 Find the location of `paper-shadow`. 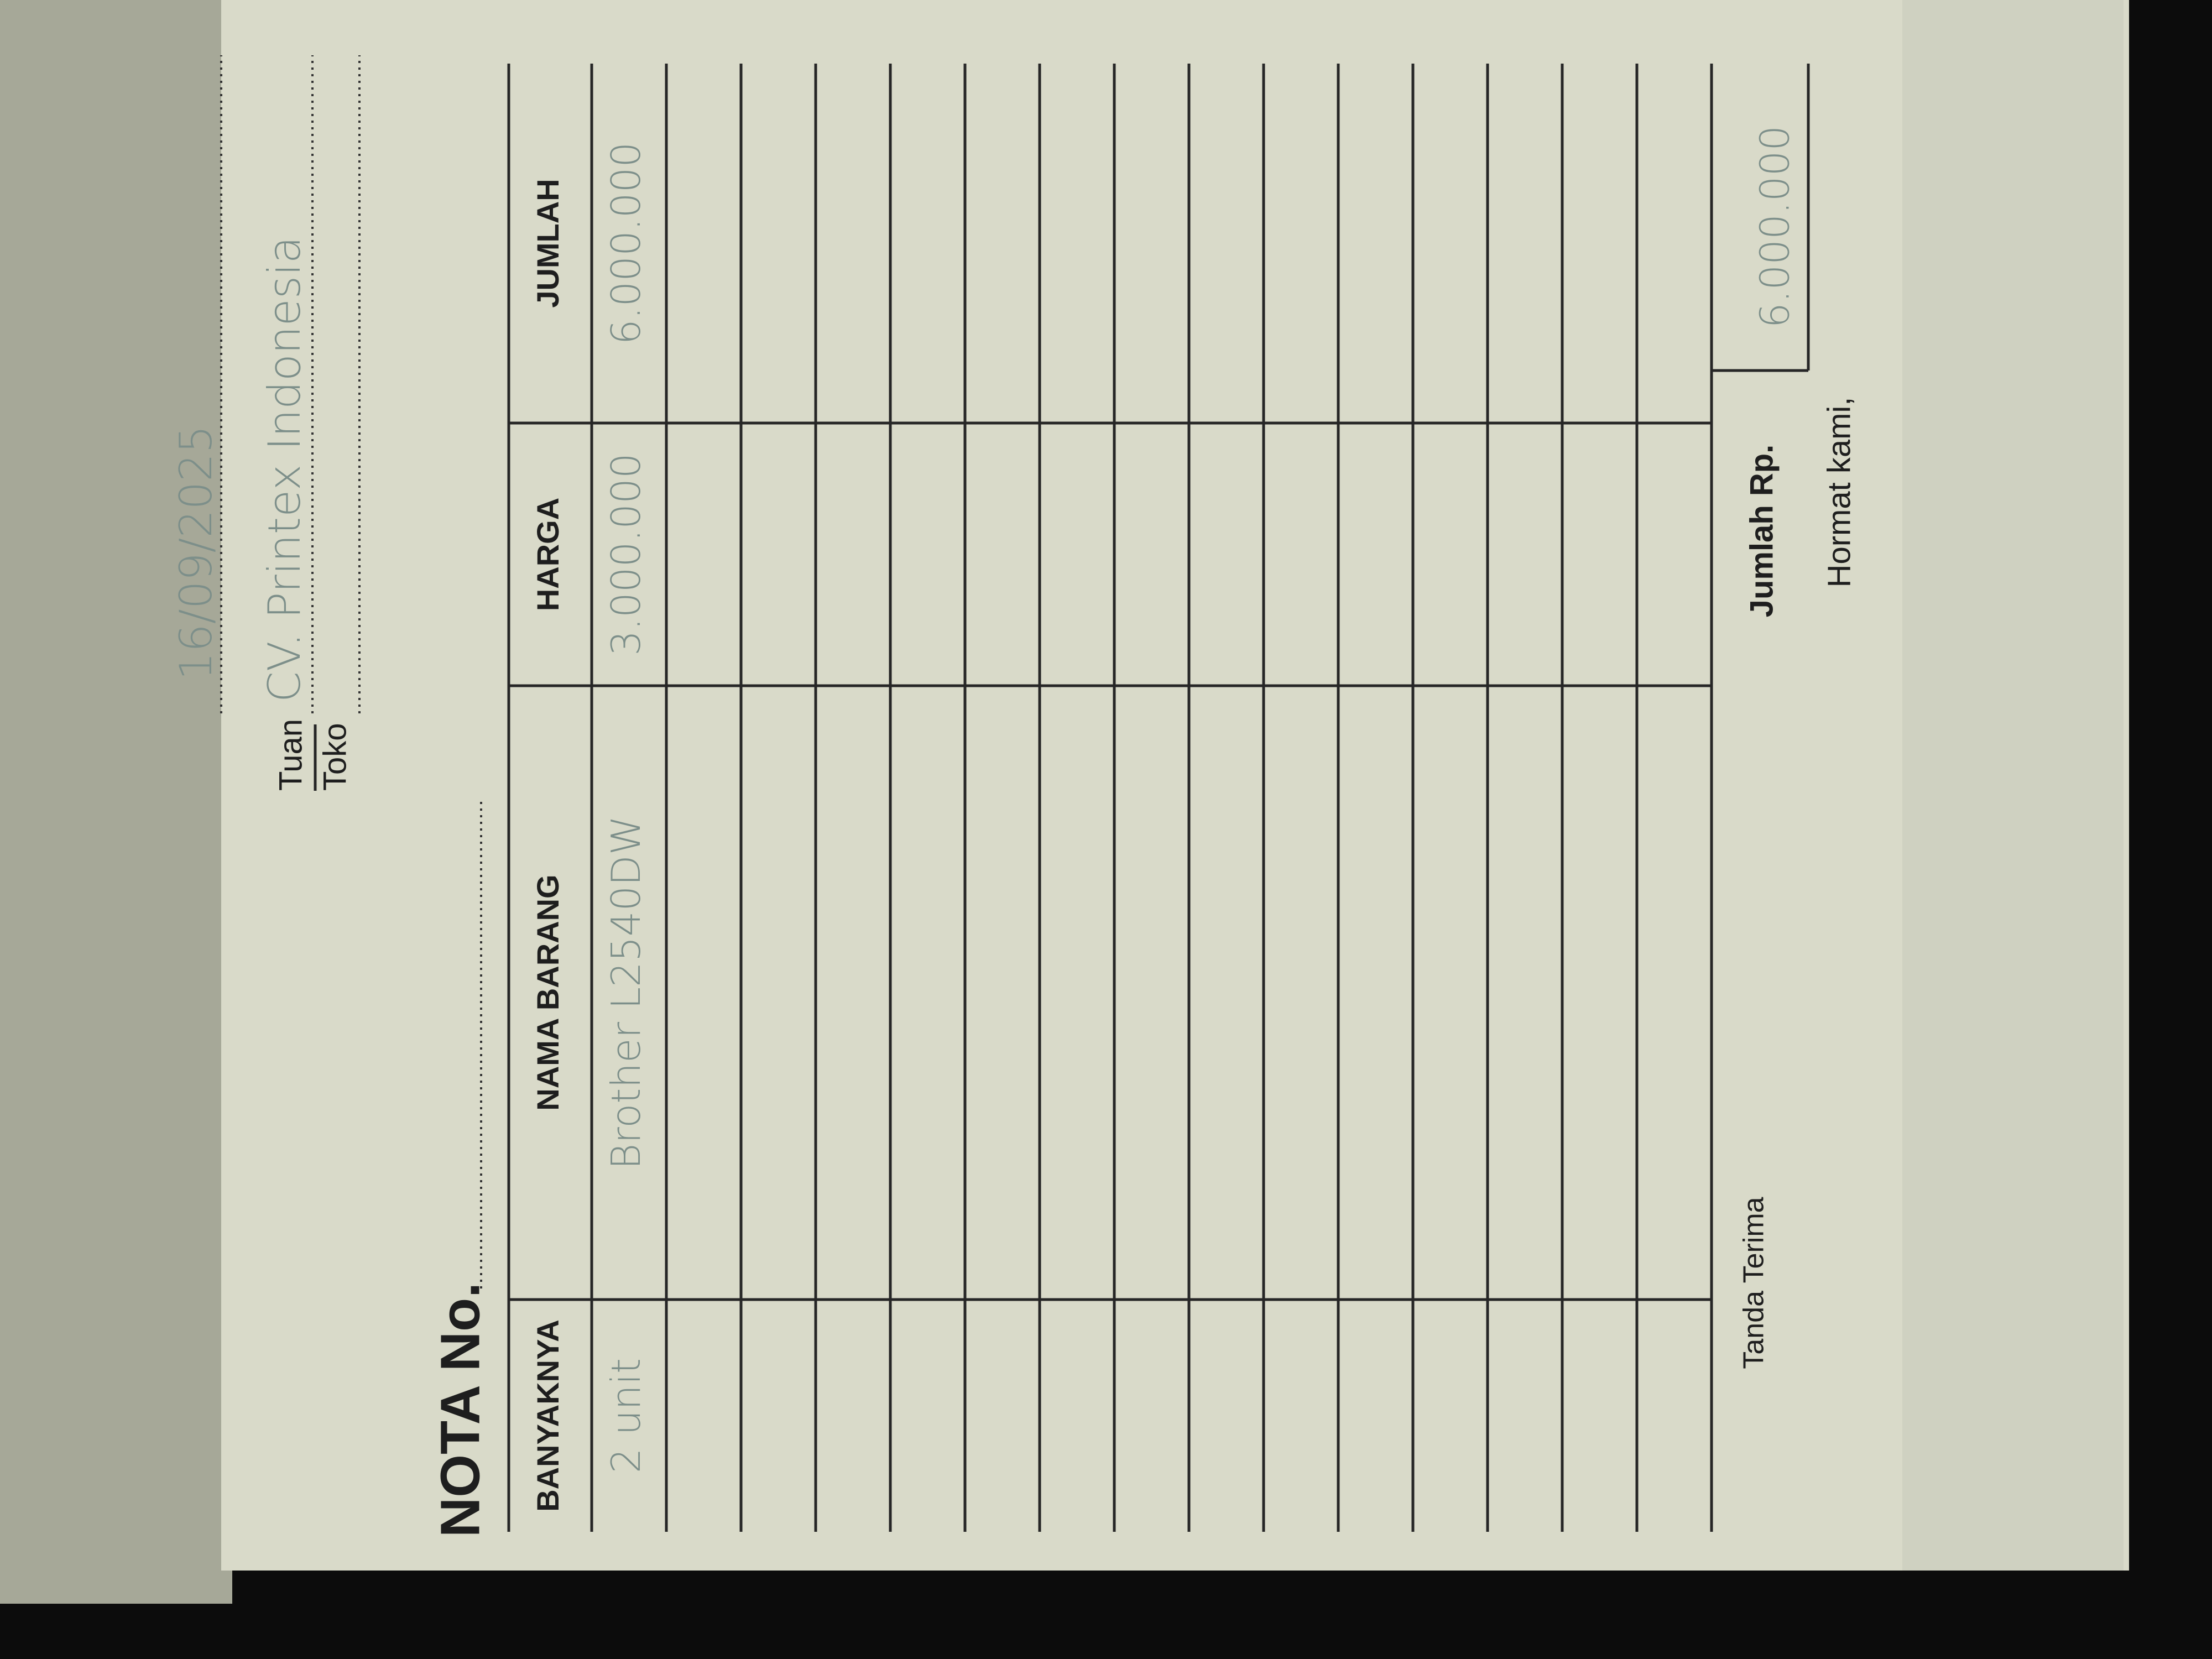

paper-shadow is located at coordinates (2013, 786).